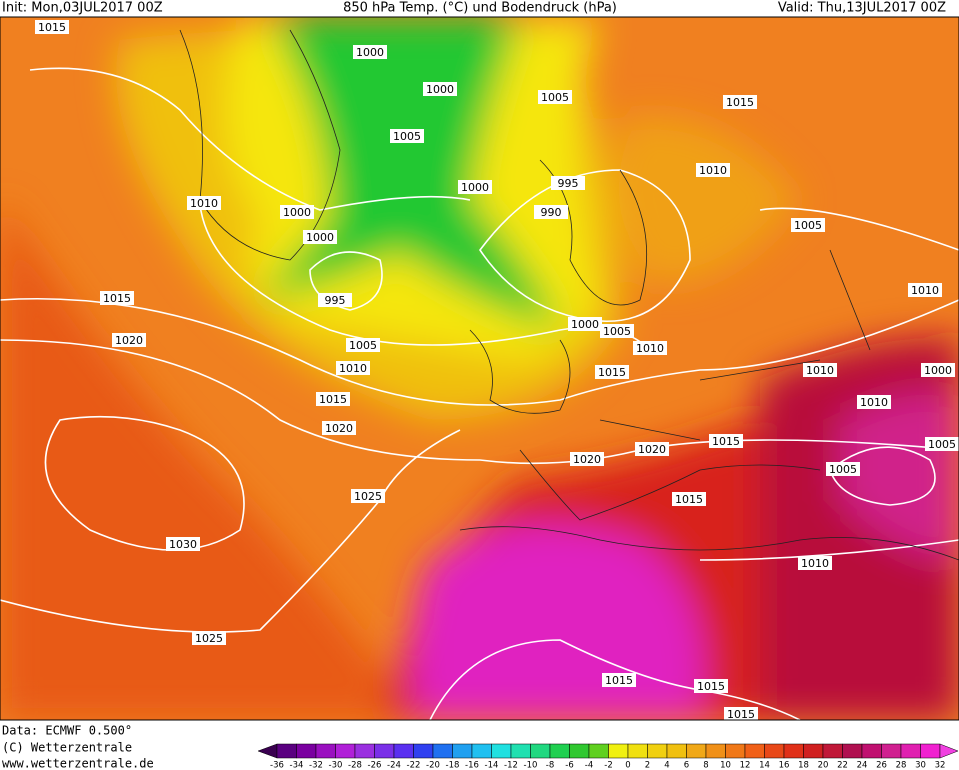 This screenshot has height=770, width=959. What do you see at coordinates (355, 765) in the screenshot?
I see `colorbar-label: -28` at bounding box center [355, 765].